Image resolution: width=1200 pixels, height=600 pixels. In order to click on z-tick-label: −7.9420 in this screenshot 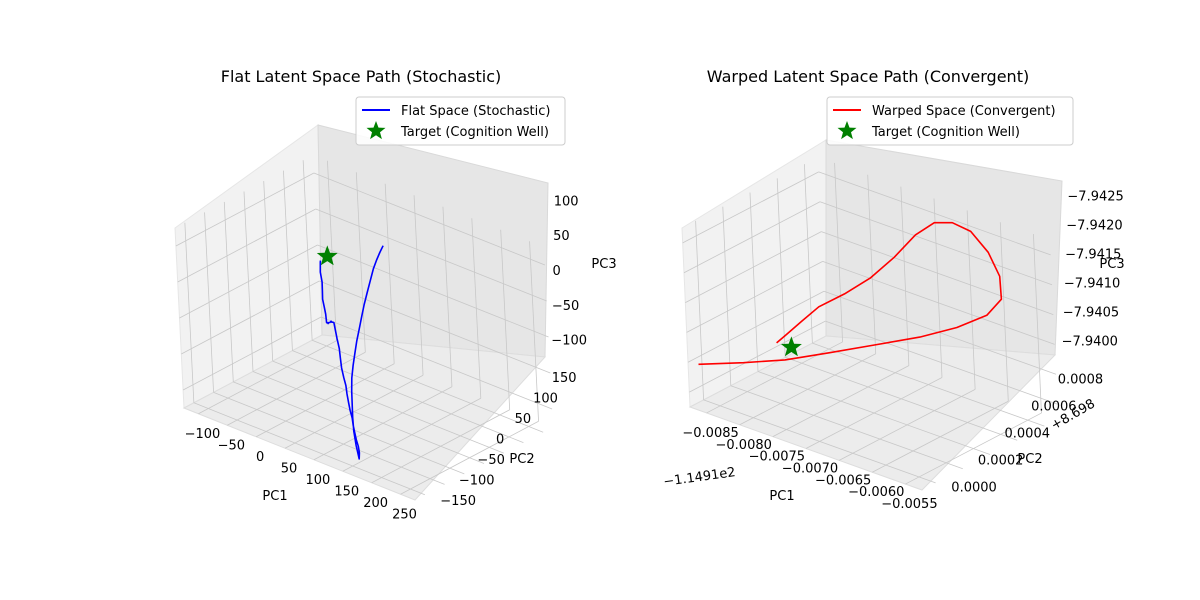, I will do `click(1094, 226)`.